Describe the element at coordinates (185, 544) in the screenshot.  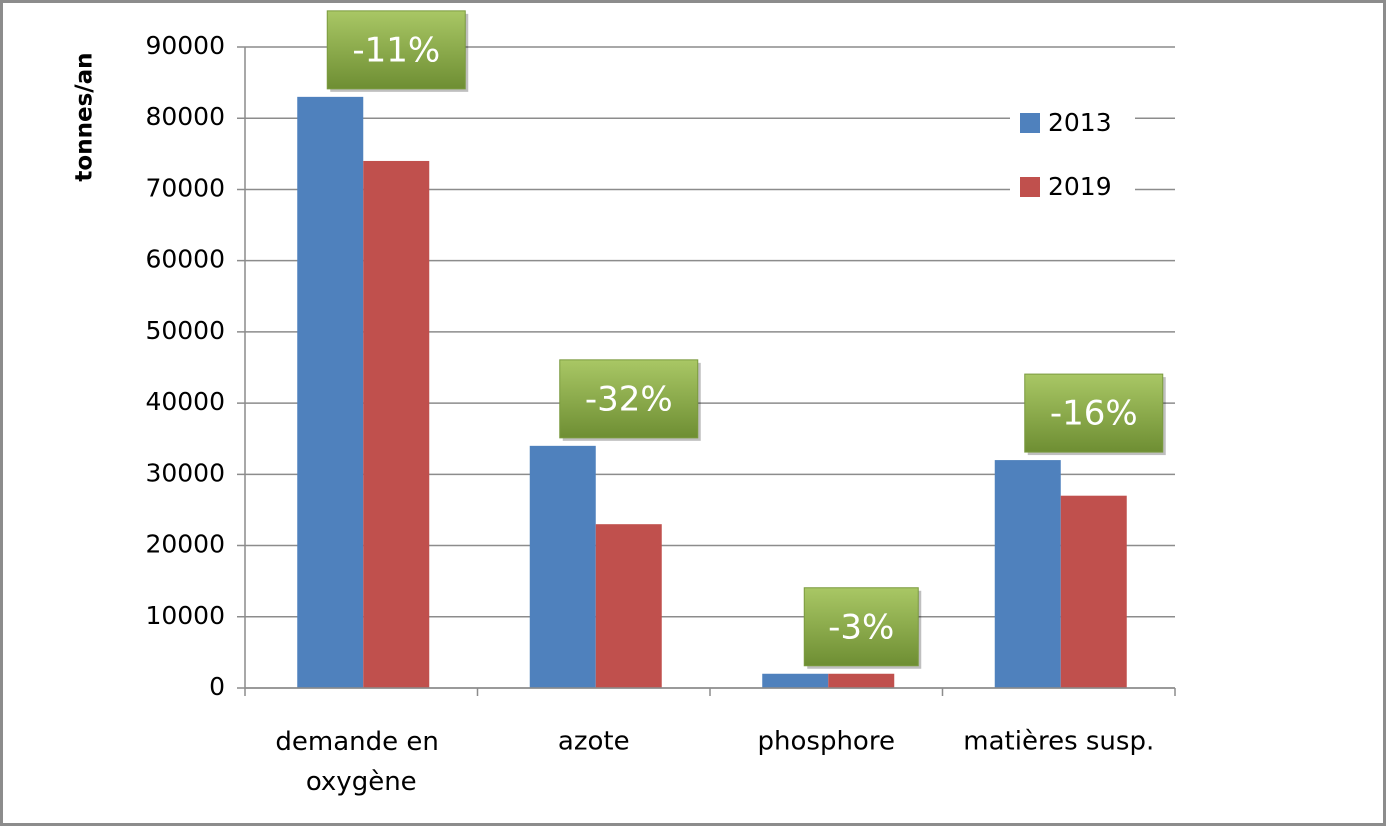
I see `y-tick-label: 20000` at that location.